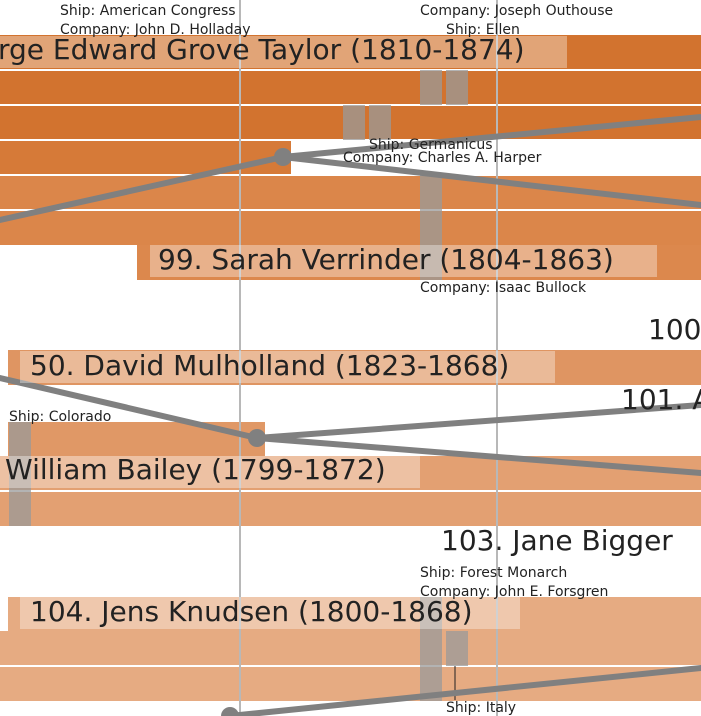 This screenshot has width=701, height=716. Describe the element at coordinates (481, 708) in the screenshot. I see `ship-label: Ship: Italy` at that location.